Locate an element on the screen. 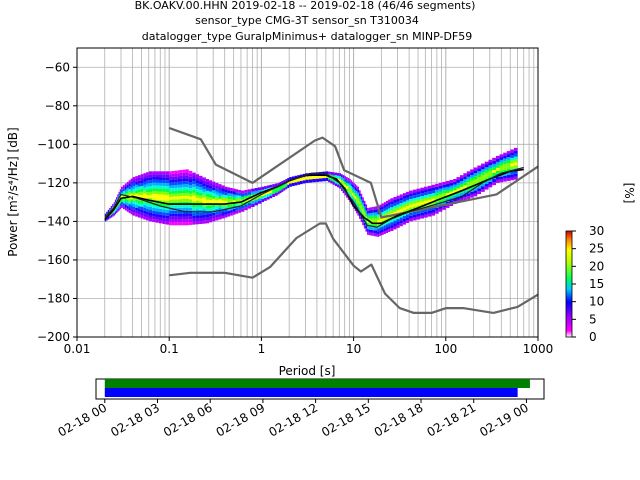 The height and width of the screenshot is (480, 640). timeline-tick-label: 02-19 00 is located at coordinates (504, 419).